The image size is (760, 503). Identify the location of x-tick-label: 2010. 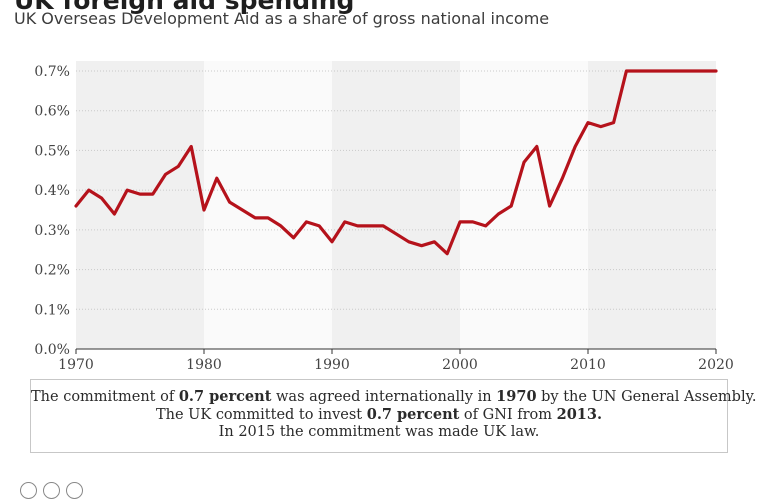
(588, 365).